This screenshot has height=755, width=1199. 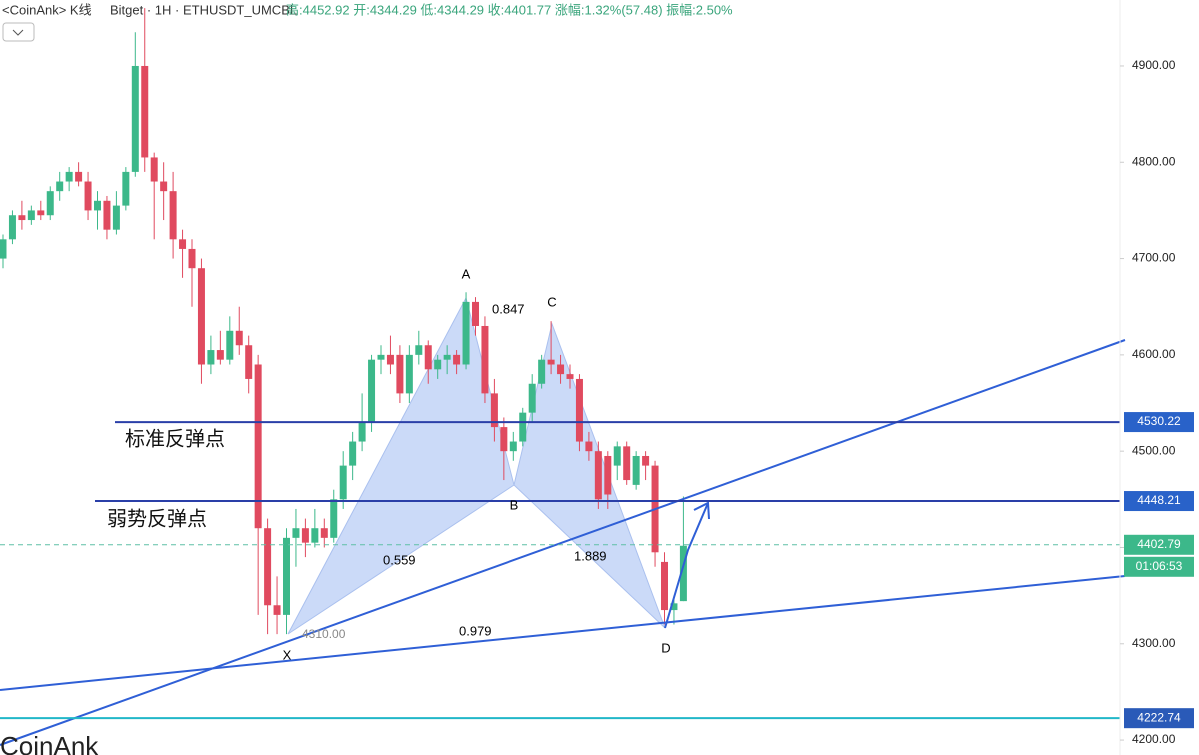 I want to click on countdown: 01:06:53, so click(x=1159, y=566).